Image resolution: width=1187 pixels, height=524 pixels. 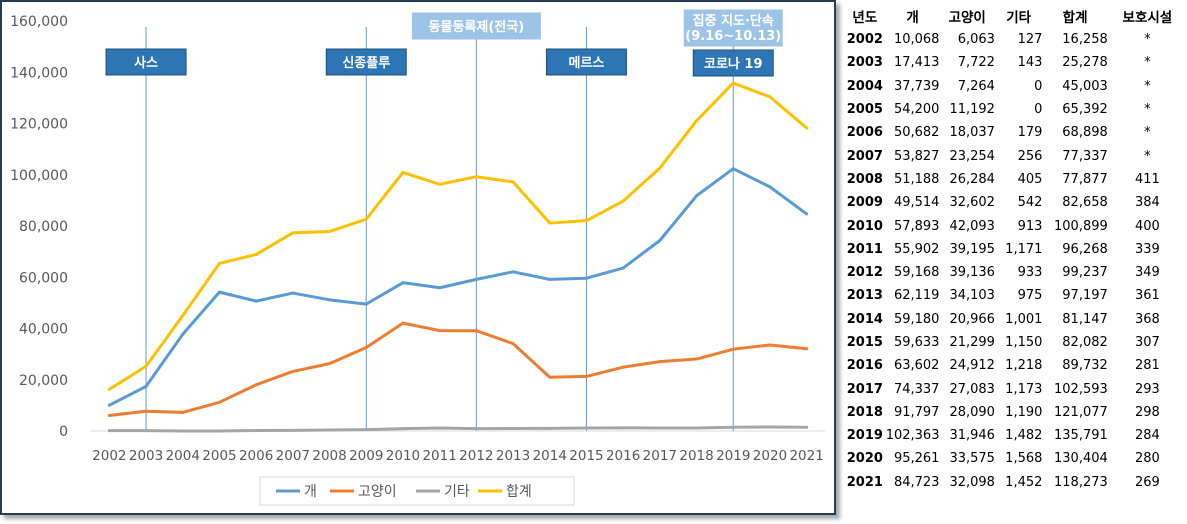 What do you see at coordinates (916, 319) in the screenshot?
I see `cell-dog: 59,180` at bounding box center [916, 319].